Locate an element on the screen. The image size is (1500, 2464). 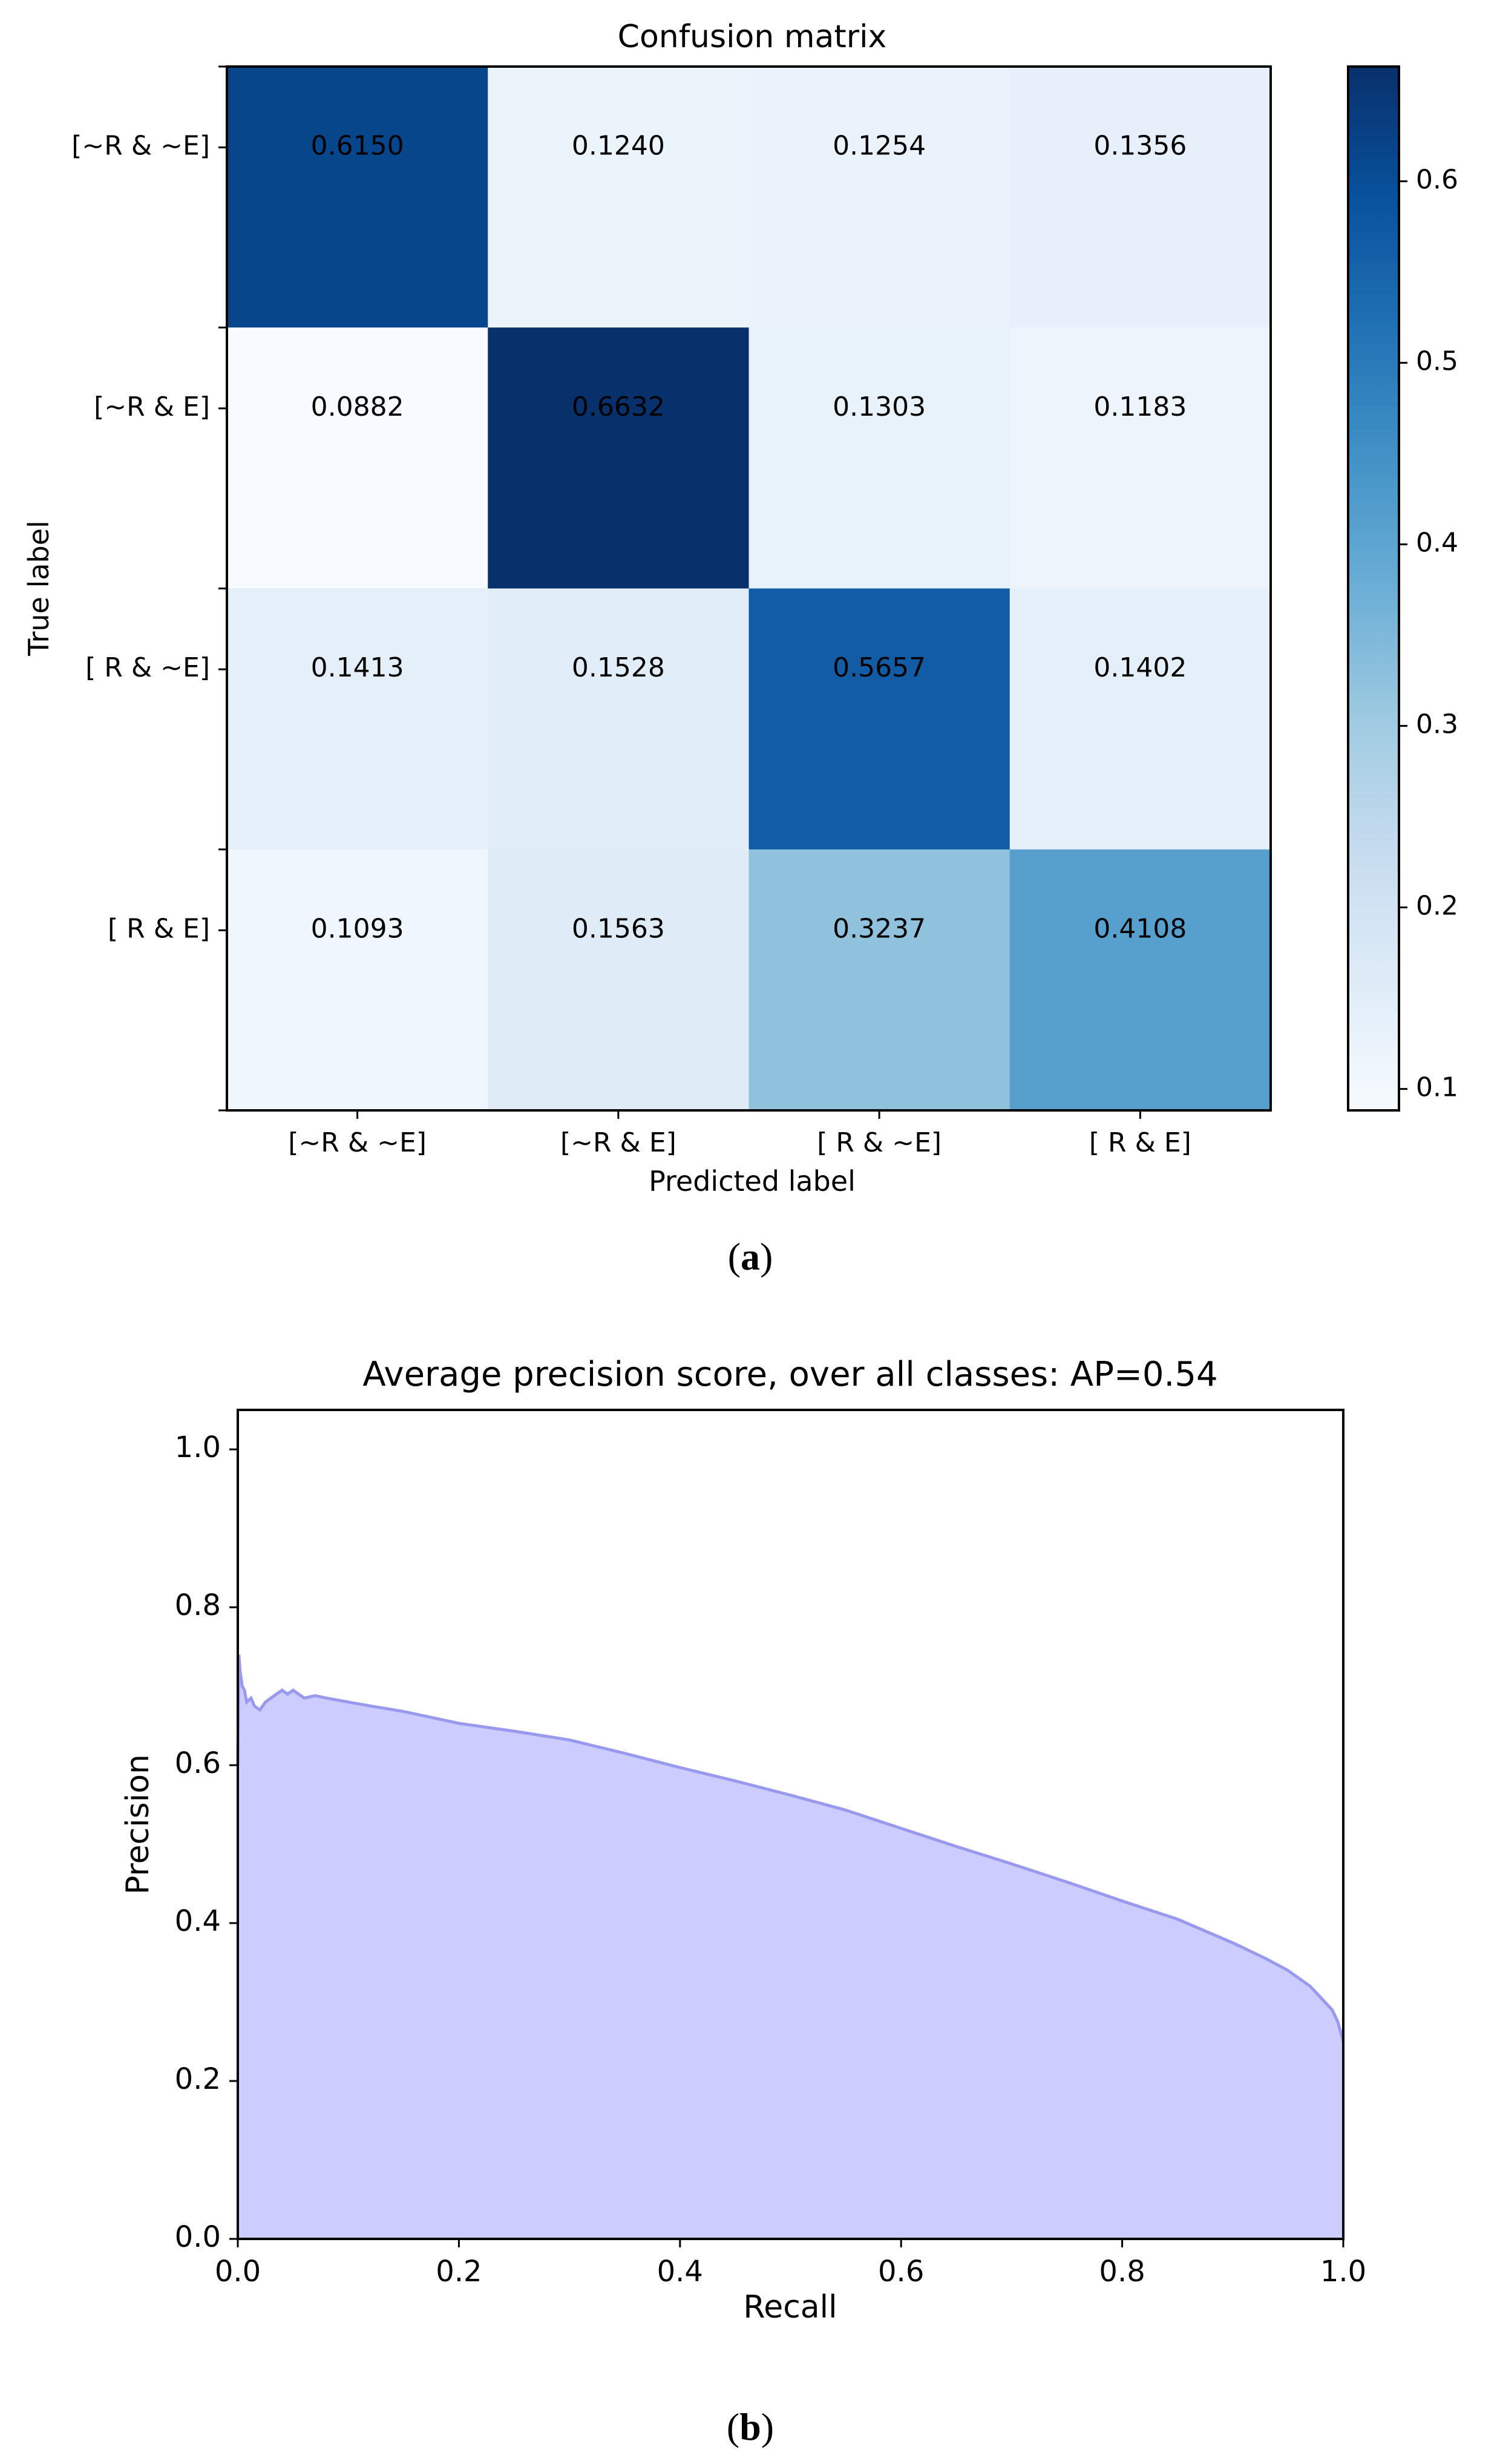
cm-value-r0-c2: 0.1254 is located at coordinates (880, 147).